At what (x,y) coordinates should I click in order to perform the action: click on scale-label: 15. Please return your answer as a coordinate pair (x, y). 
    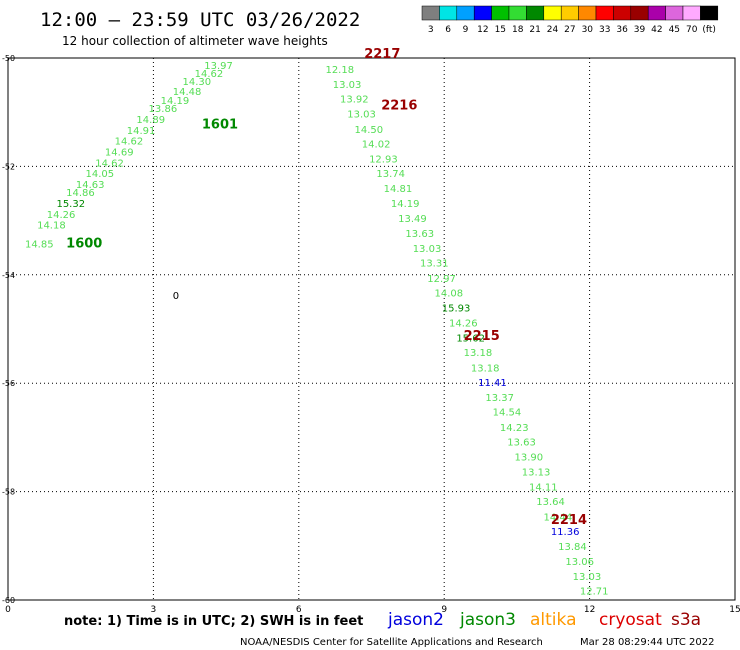
    Looking at the image, I should click on (500, 30).